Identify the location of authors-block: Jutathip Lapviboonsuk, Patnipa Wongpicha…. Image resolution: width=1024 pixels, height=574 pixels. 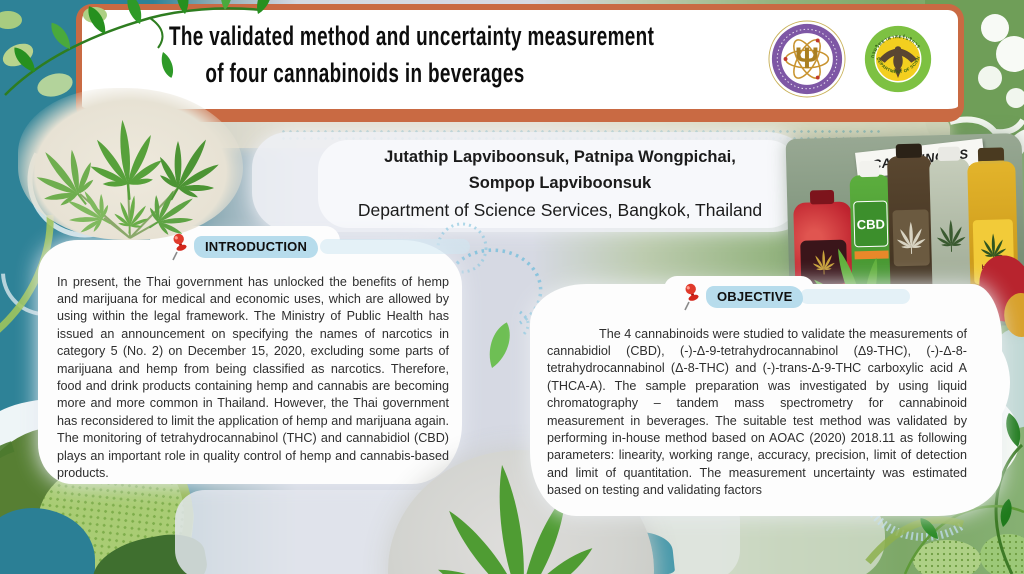
(560, 184).